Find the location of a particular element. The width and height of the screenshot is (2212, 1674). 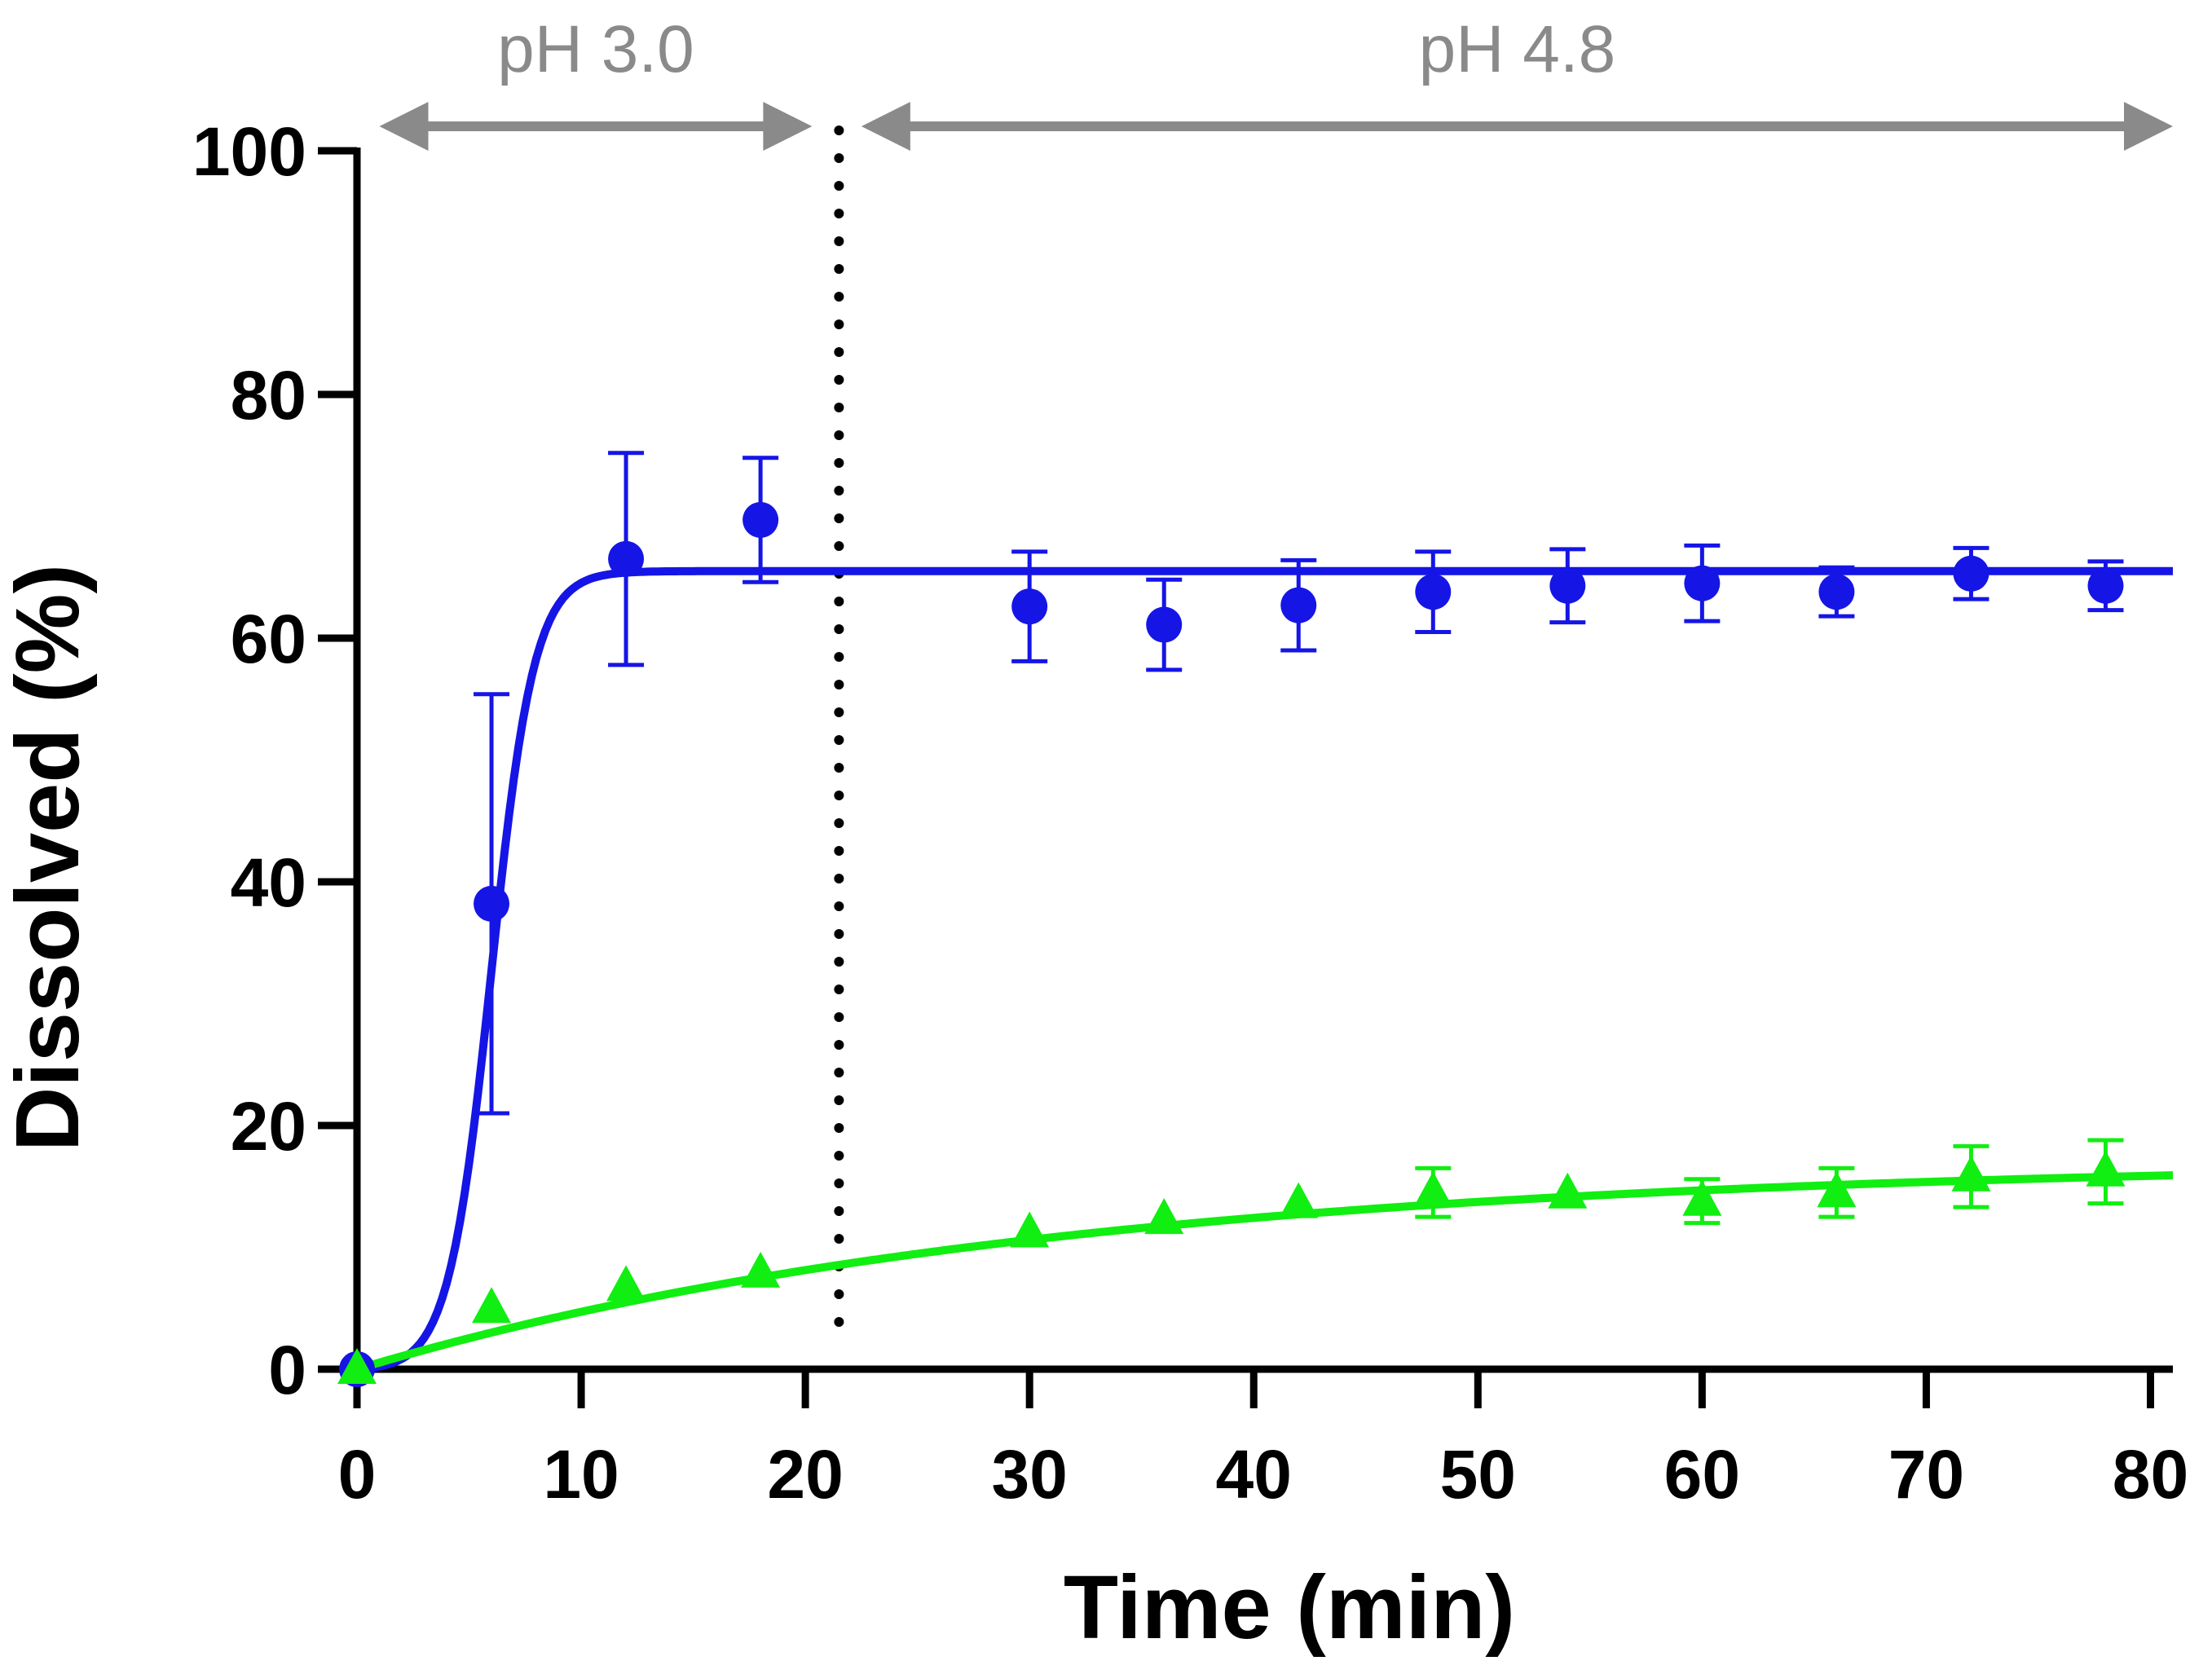

phase-label-1: pH 3.0 is located at coordinates (595, 49).